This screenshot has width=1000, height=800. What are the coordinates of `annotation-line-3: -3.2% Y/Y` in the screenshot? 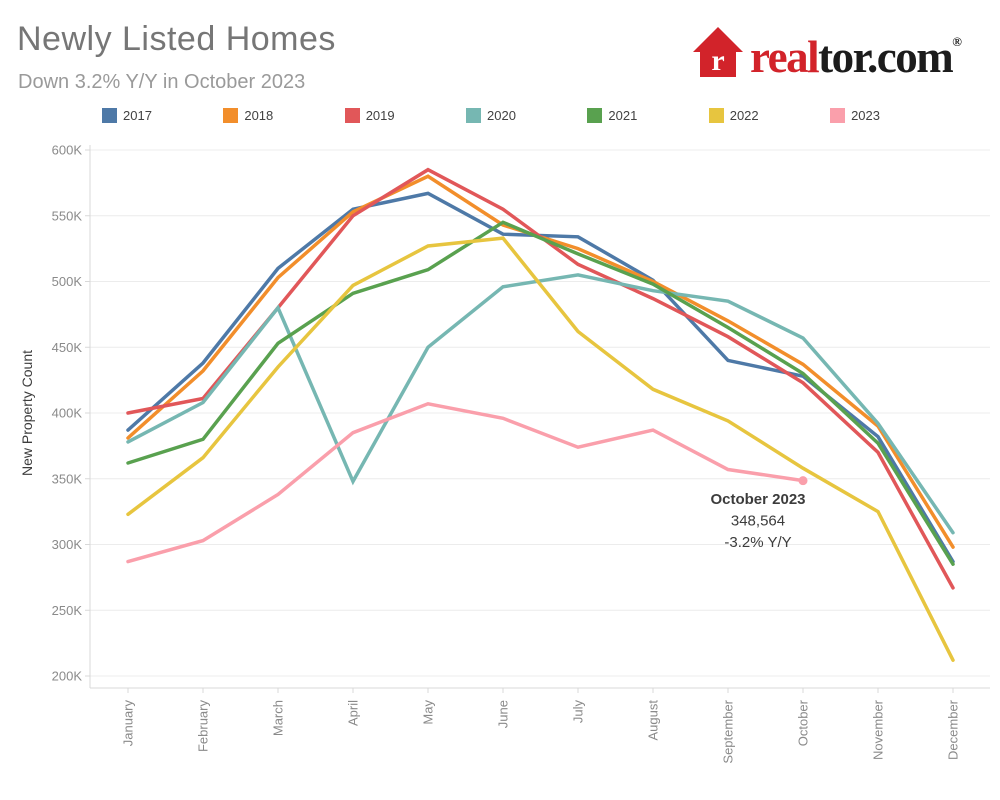 It's located at (757, 542).